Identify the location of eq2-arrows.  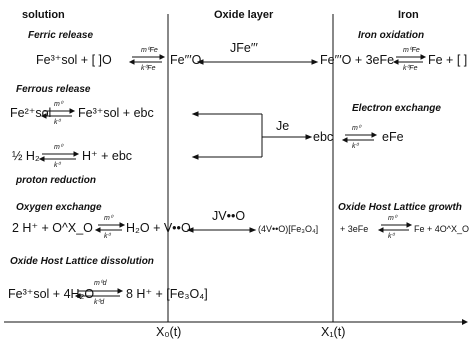
(58, 113).